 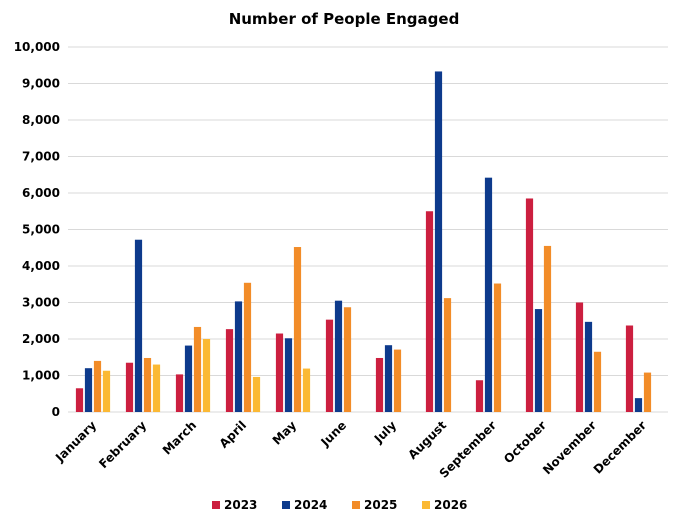 What do you see at coordinates (397, 380) in the screenshot?
I see `bar-2025-july` at bounding box center [397, 380].